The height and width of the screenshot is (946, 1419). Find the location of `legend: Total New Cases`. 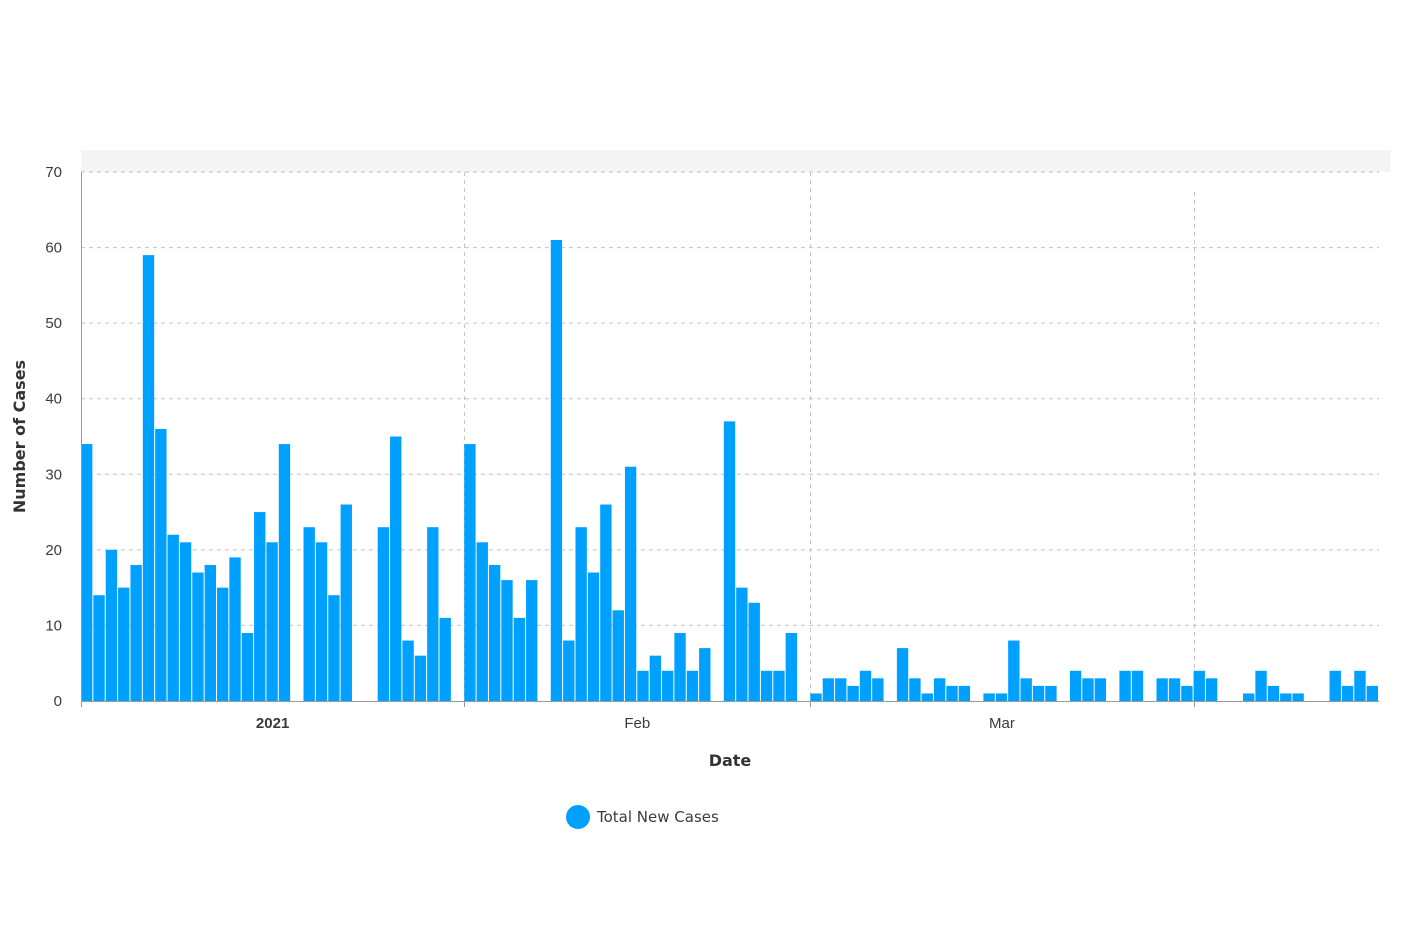

legend: Total New Cases is located at coordinates (642, 817).